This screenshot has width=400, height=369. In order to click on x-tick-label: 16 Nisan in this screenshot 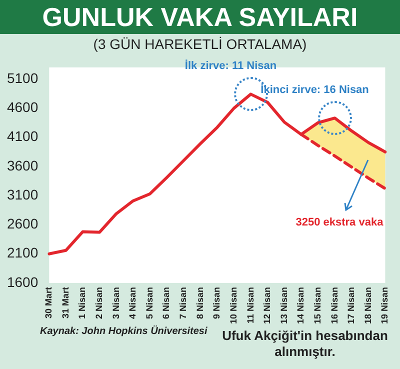, I will do `click(334, 305)`.